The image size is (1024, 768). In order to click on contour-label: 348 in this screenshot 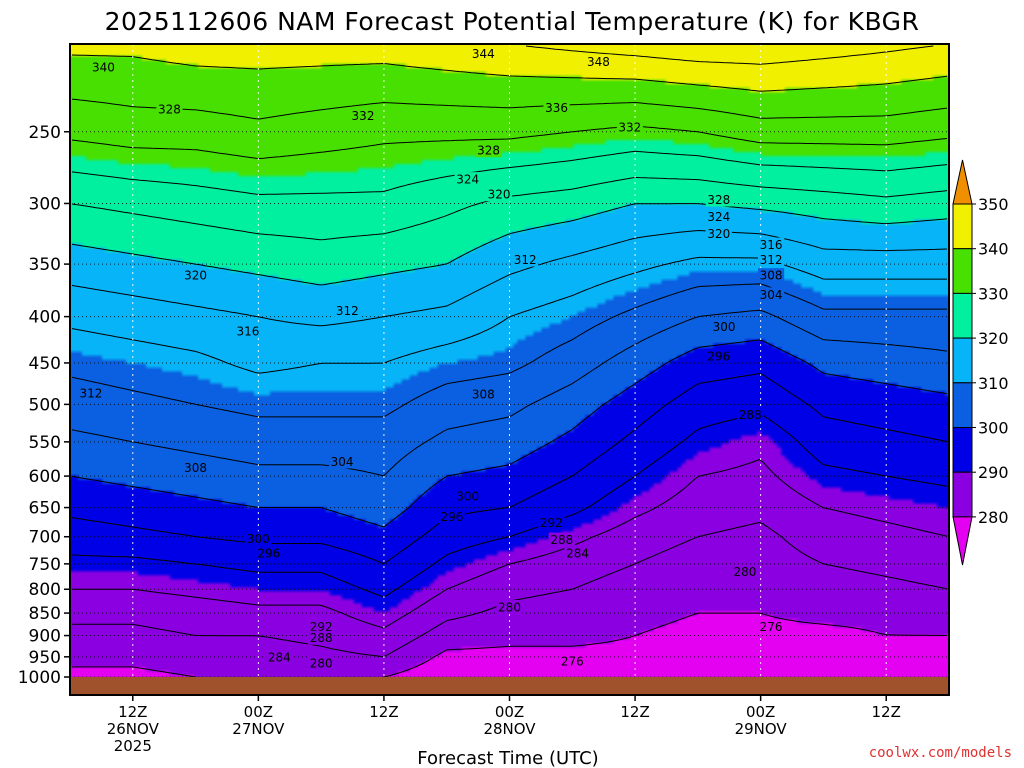, I will do `click(598, 62)`.